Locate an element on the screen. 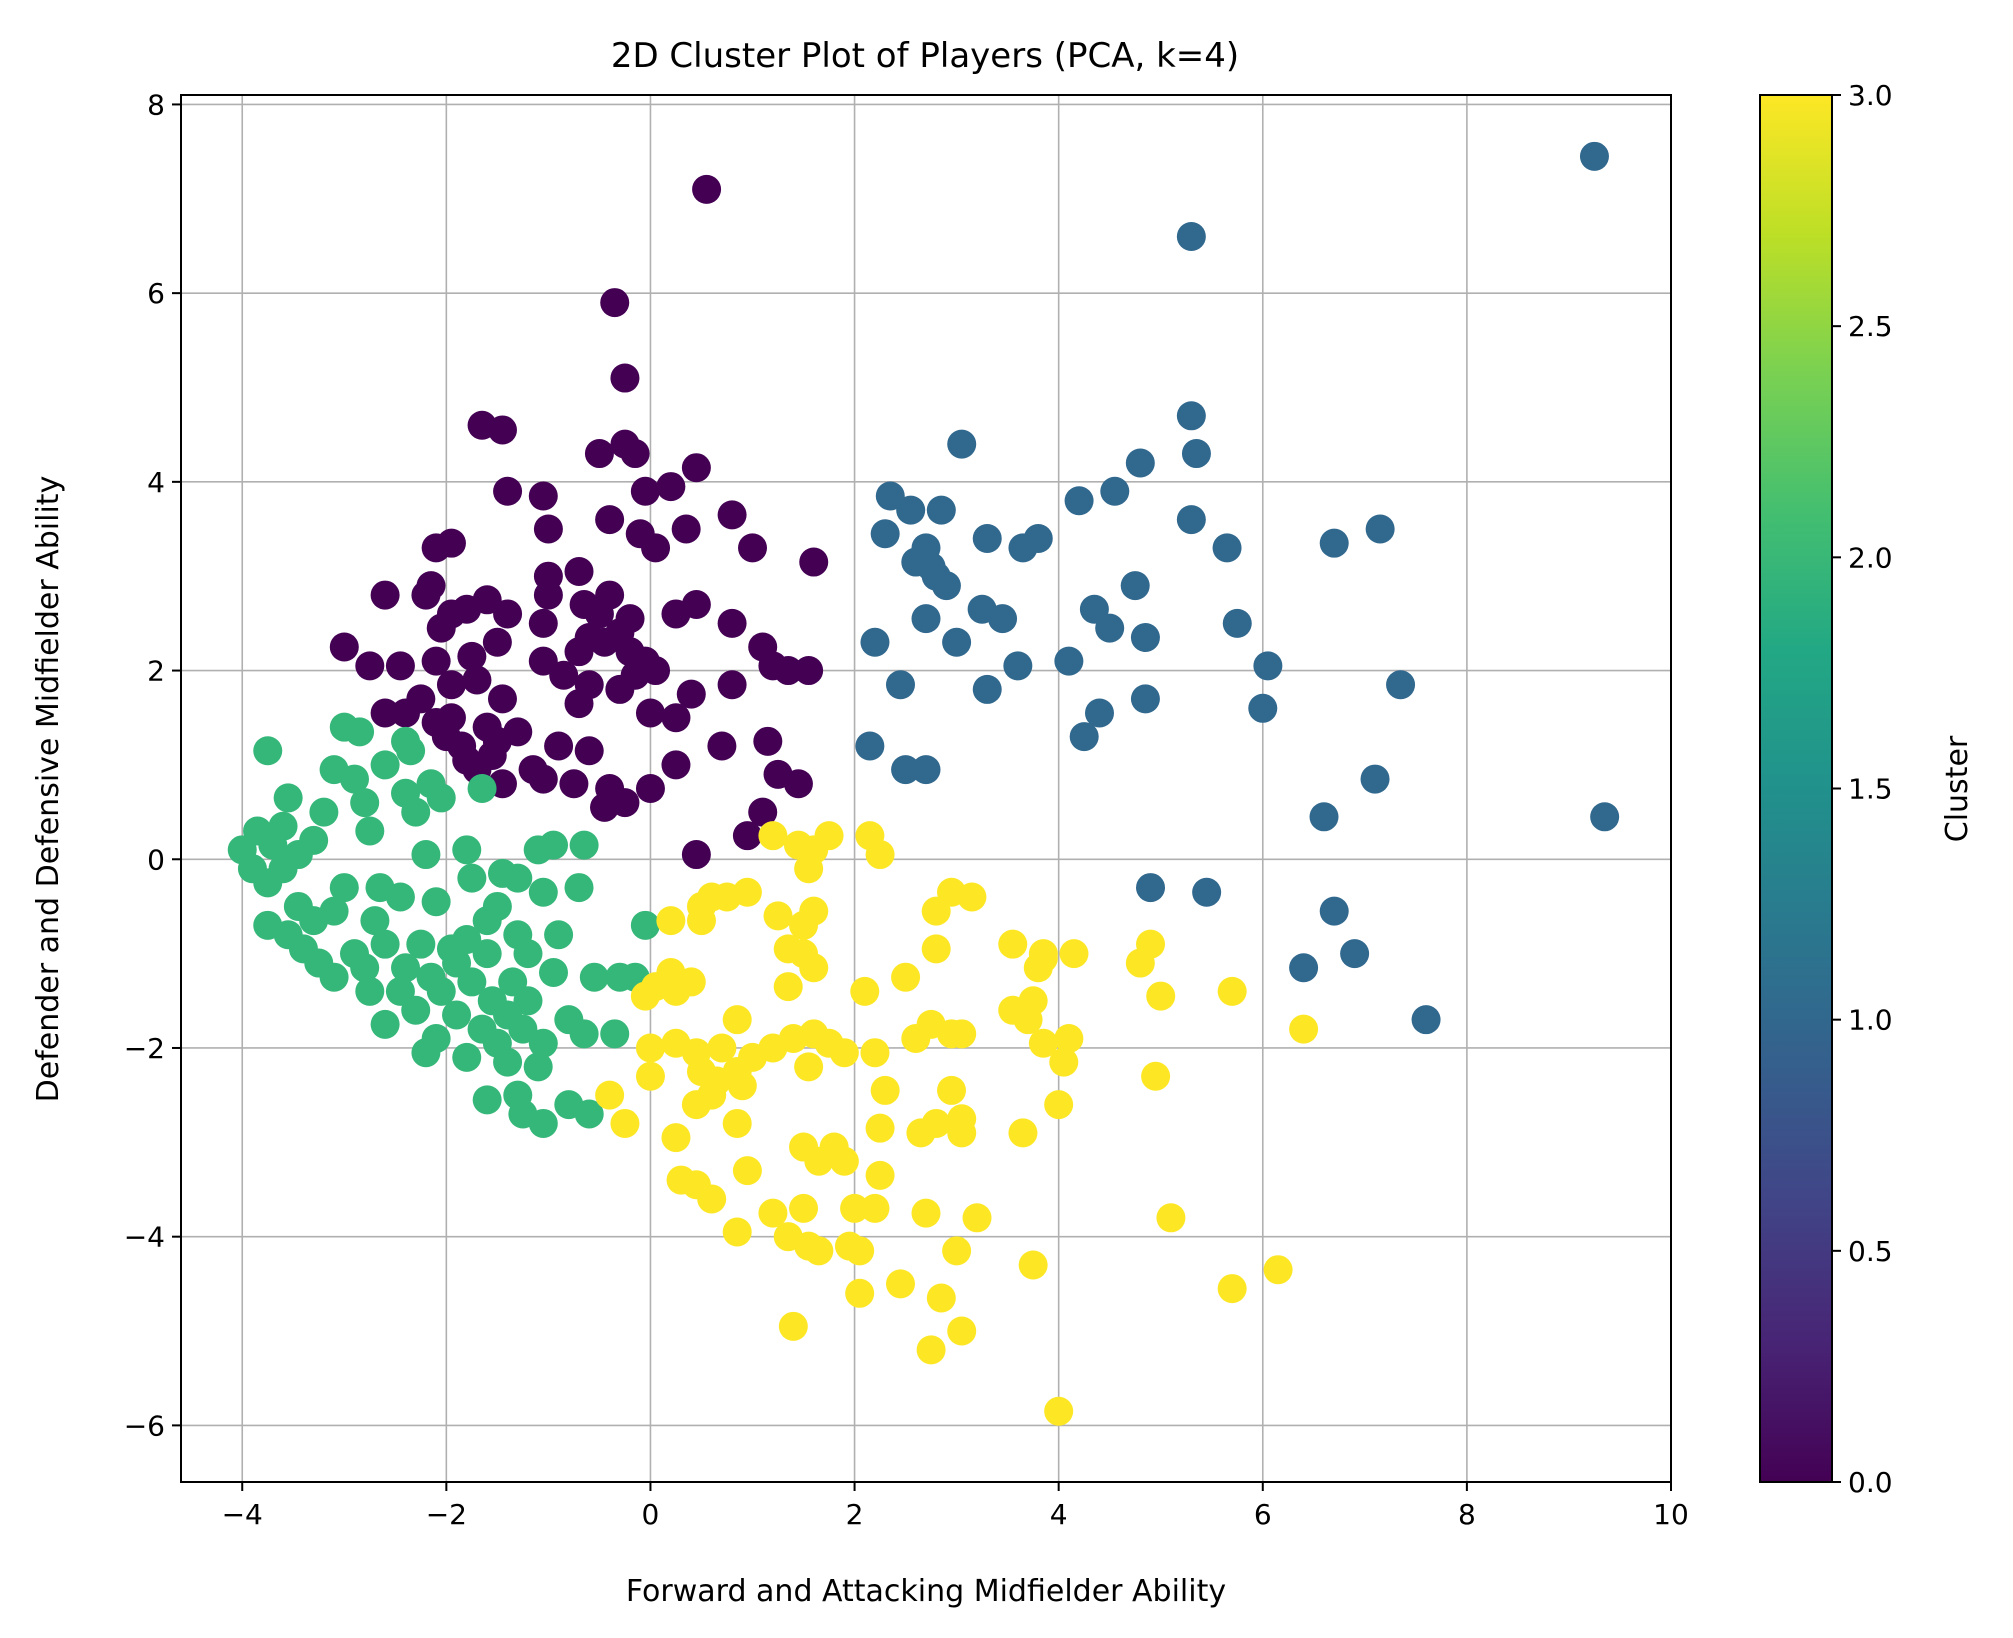 The width and height of the screenshot is (2013, 1638). y-tick-label: 6 is located at coordinates (156, 293).